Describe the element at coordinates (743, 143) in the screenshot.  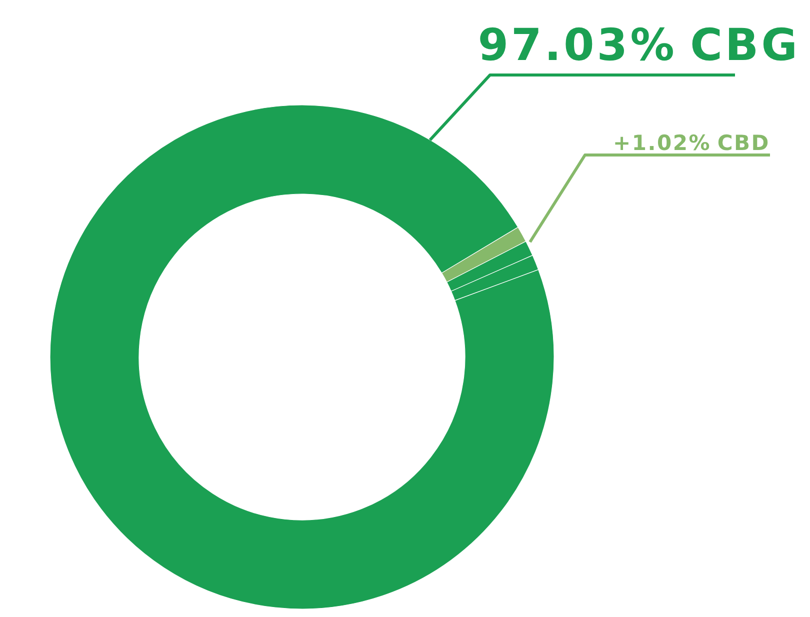
I see `slice-label: CBD` at that location.